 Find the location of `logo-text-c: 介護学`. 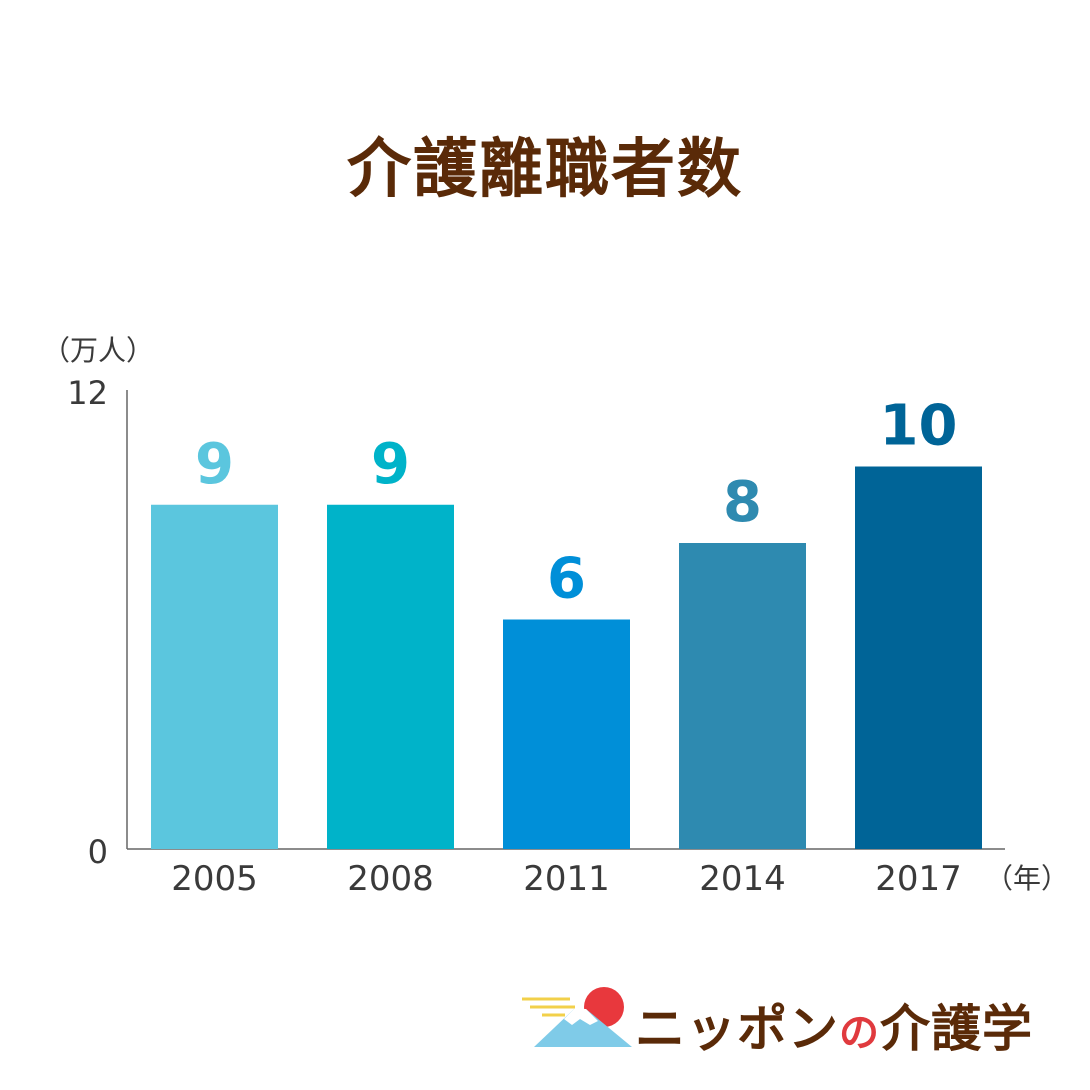

logo-text-c: 介護学 is located at coordinates (956, 1029).